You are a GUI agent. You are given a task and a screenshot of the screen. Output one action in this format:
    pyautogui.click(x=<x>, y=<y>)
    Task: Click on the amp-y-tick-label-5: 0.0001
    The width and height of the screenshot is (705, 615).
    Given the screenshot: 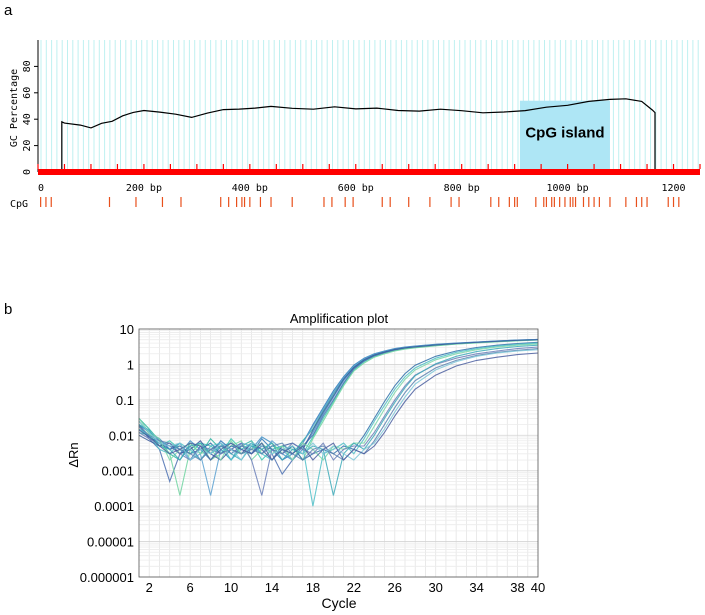 What is the action you would take?
    pyautogui.click(x=114, y=506)
    